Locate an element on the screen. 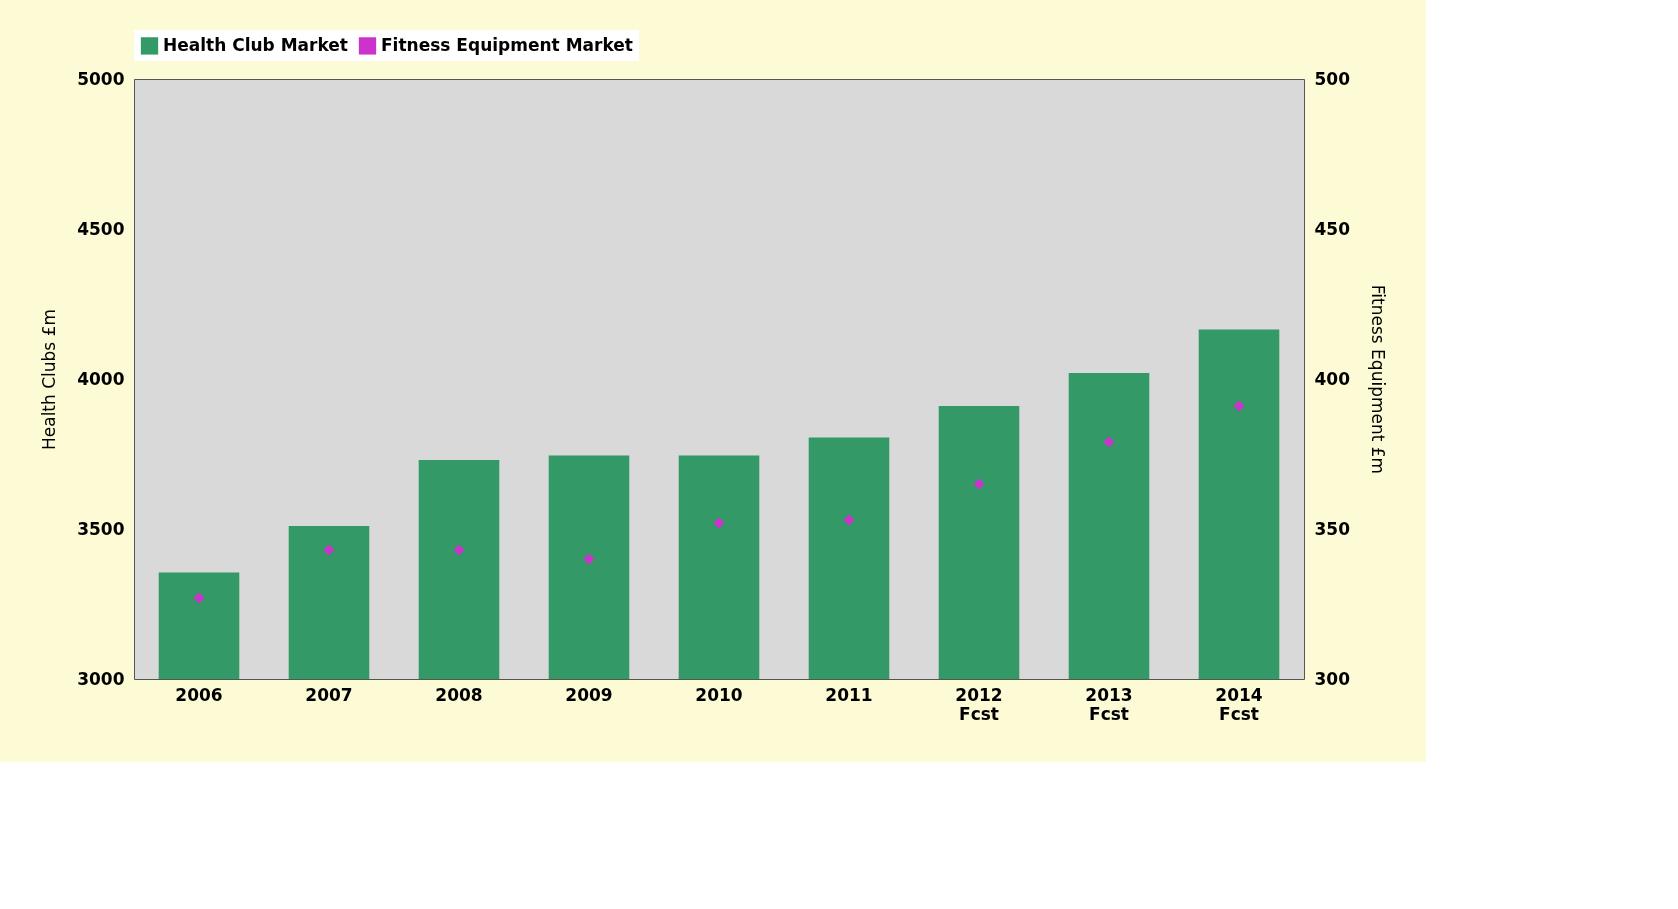  y2-tick-label: 400 is located at coordinates (1332, 378).